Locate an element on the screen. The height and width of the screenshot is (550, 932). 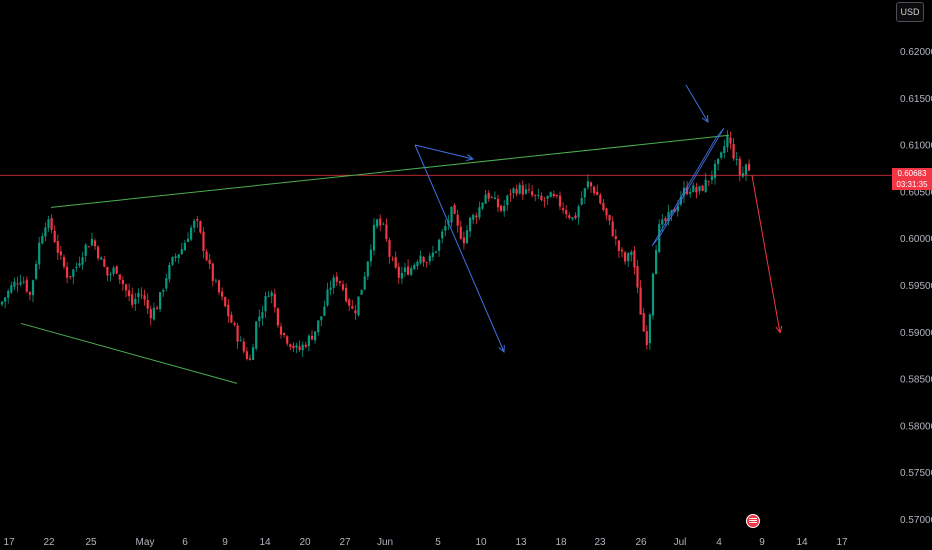
currency-badge: USD is located at coordinates (910, 12).